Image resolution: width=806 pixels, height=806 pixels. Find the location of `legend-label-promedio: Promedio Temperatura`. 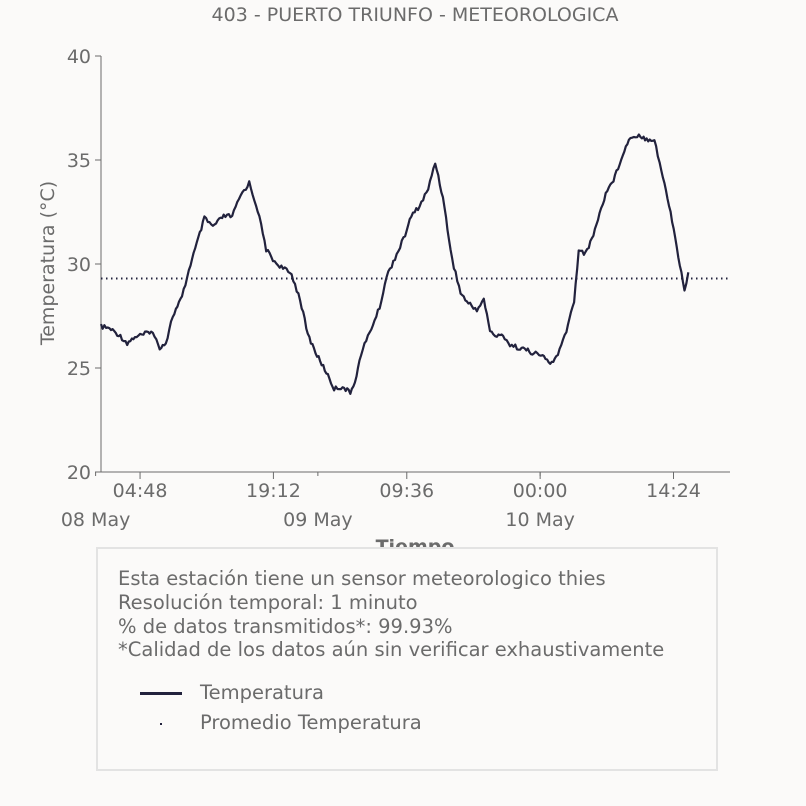

legend-label-promedio: Promedio Temperatura is located at coordinates (311, 722).